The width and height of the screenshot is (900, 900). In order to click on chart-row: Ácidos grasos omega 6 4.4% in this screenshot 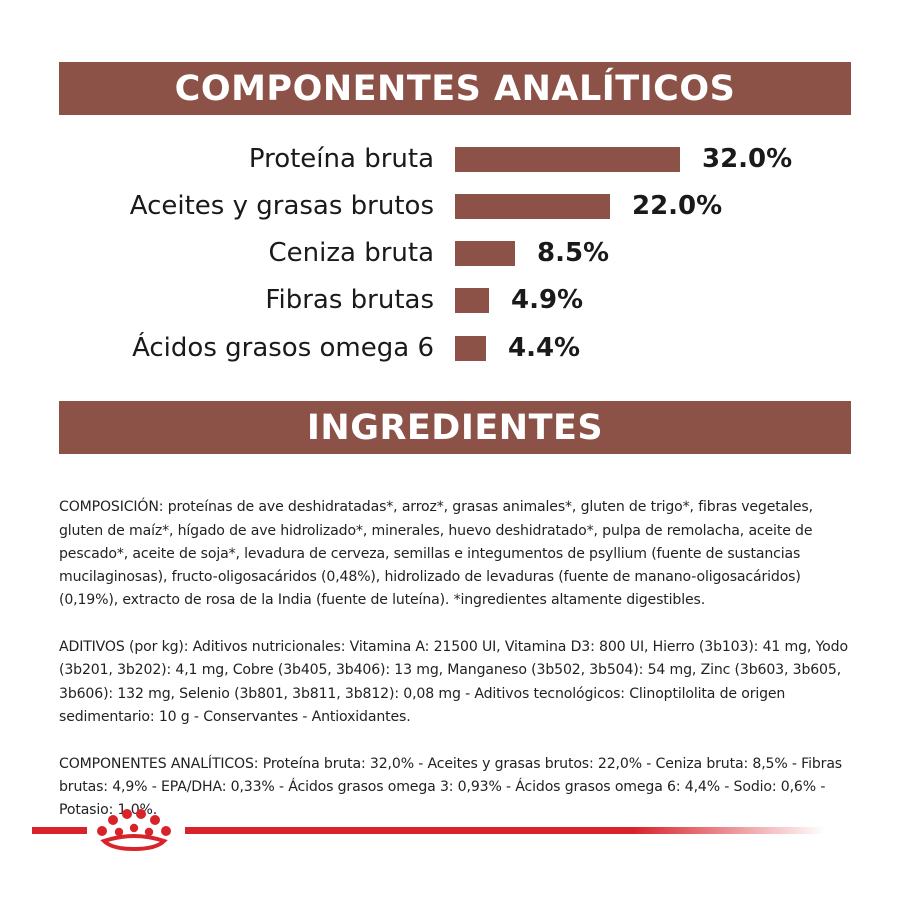, I will do `click(450, 348)`.